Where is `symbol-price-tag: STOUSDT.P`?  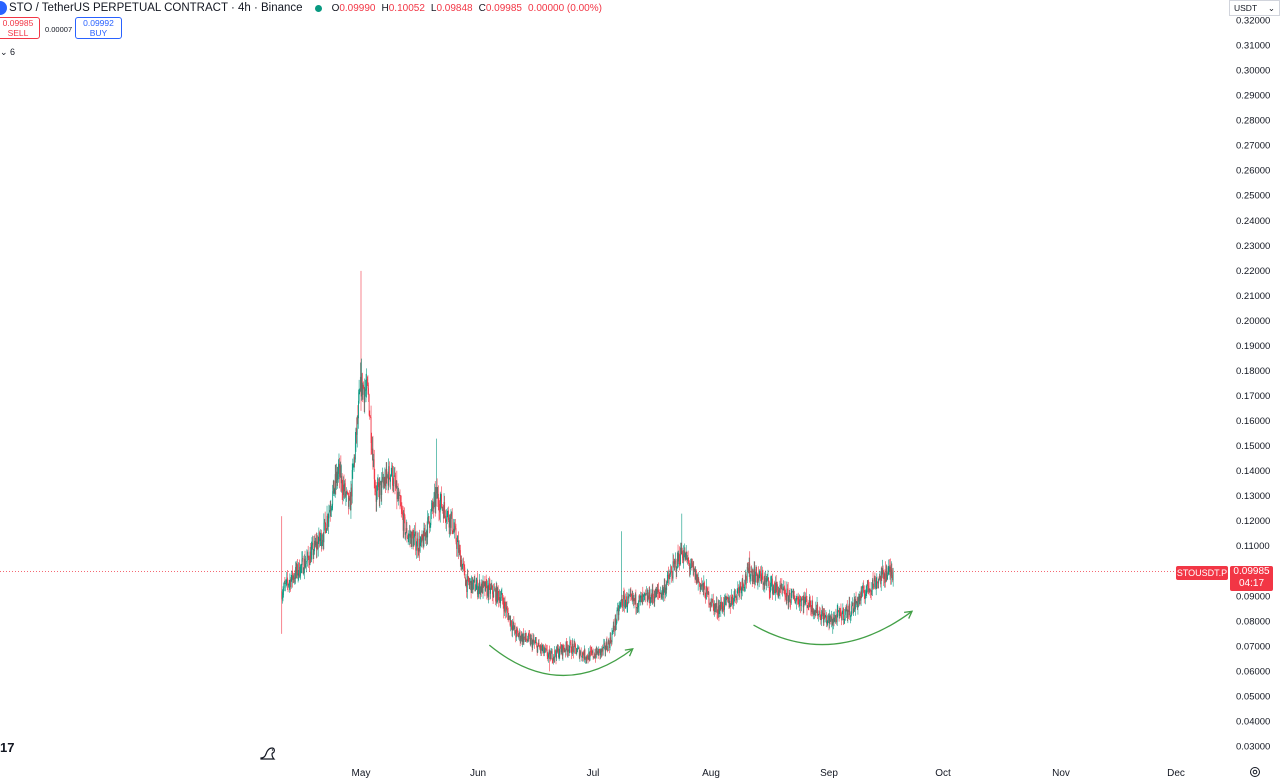
symbol-price-tag: STOUSDT.P is located at coordinates (1202, 573).